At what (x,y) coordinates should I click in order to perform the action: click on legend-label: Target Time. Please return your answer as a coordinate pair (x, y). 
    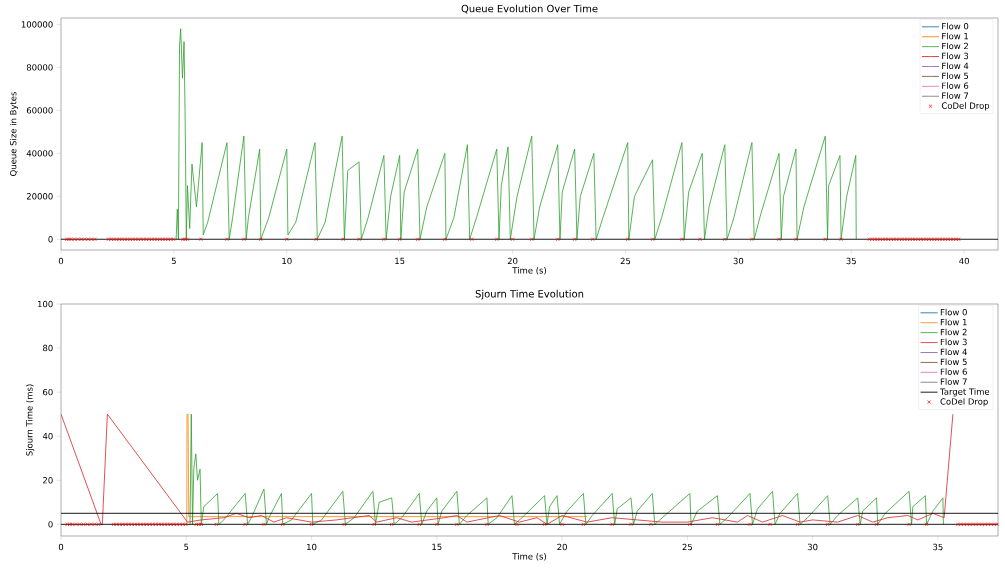
    Looking at the image, I should click on (964, 392).